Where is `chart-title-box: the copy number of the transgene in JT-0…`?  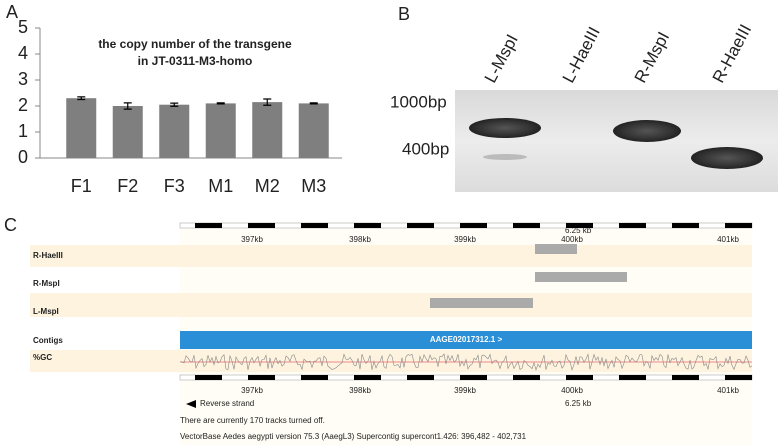
chart-title-box: the copy number of the transgene in JT-0… is located at coordinates (195, 52).